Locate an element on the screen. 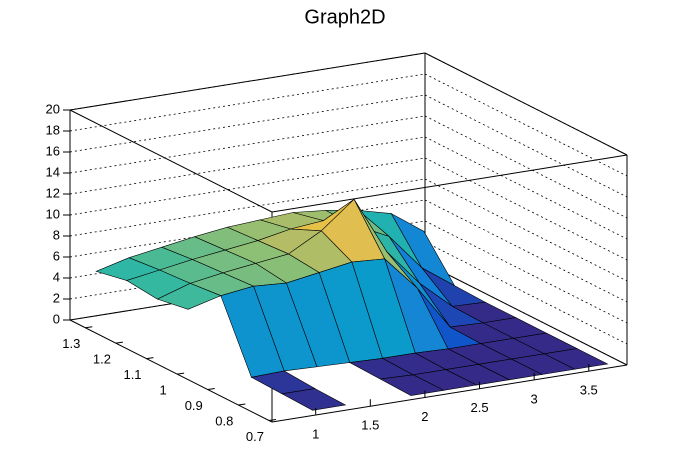  z-tick-label: 6 is located at coordinates (56, 255).